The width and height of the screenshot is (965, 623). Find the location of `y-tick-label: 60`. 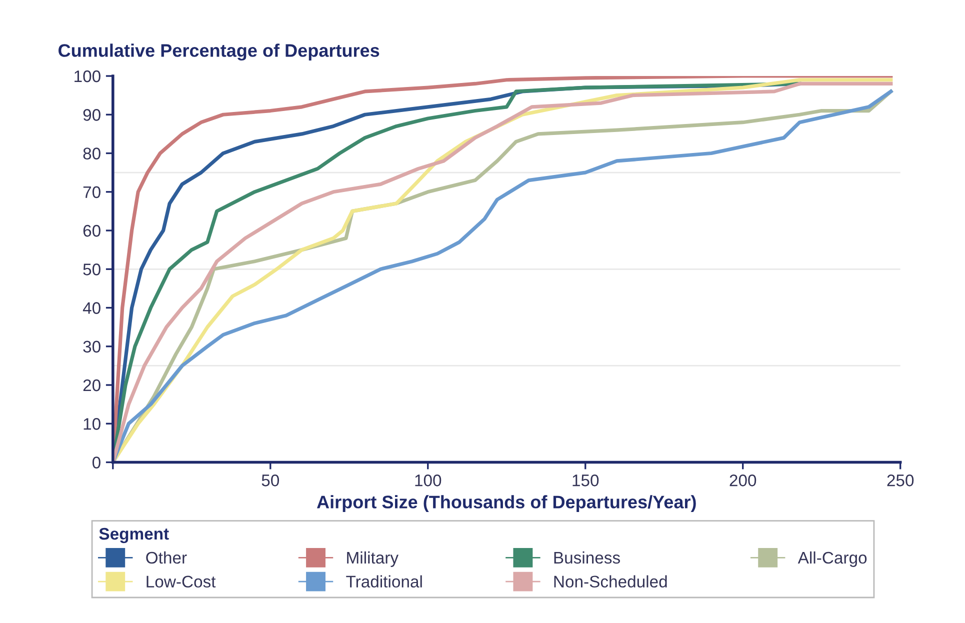

y-tick-label: 60 is located at coordinates (91, 230).